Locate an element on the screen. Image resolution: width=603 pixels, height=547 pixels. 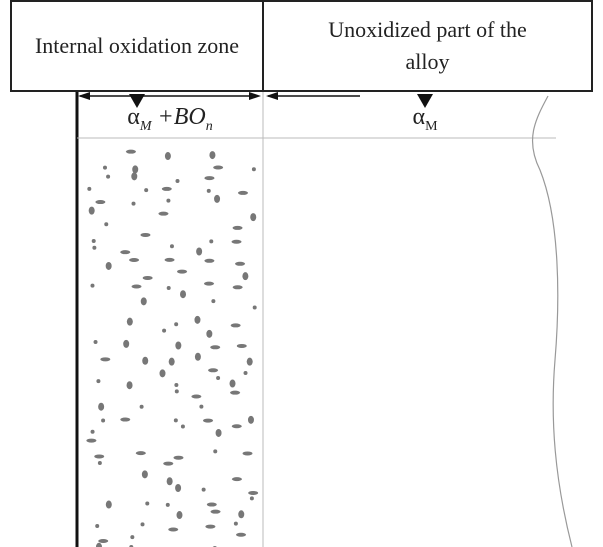
phase-label: αM +BOn is located at coordinates (170, 119).